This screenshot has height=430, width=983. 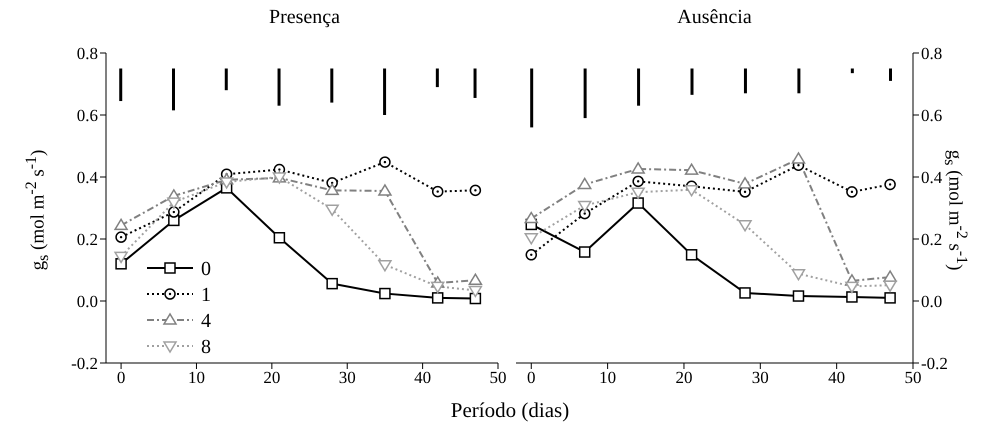 I want to click on legend-label: 4, so click(x=206, y=321).